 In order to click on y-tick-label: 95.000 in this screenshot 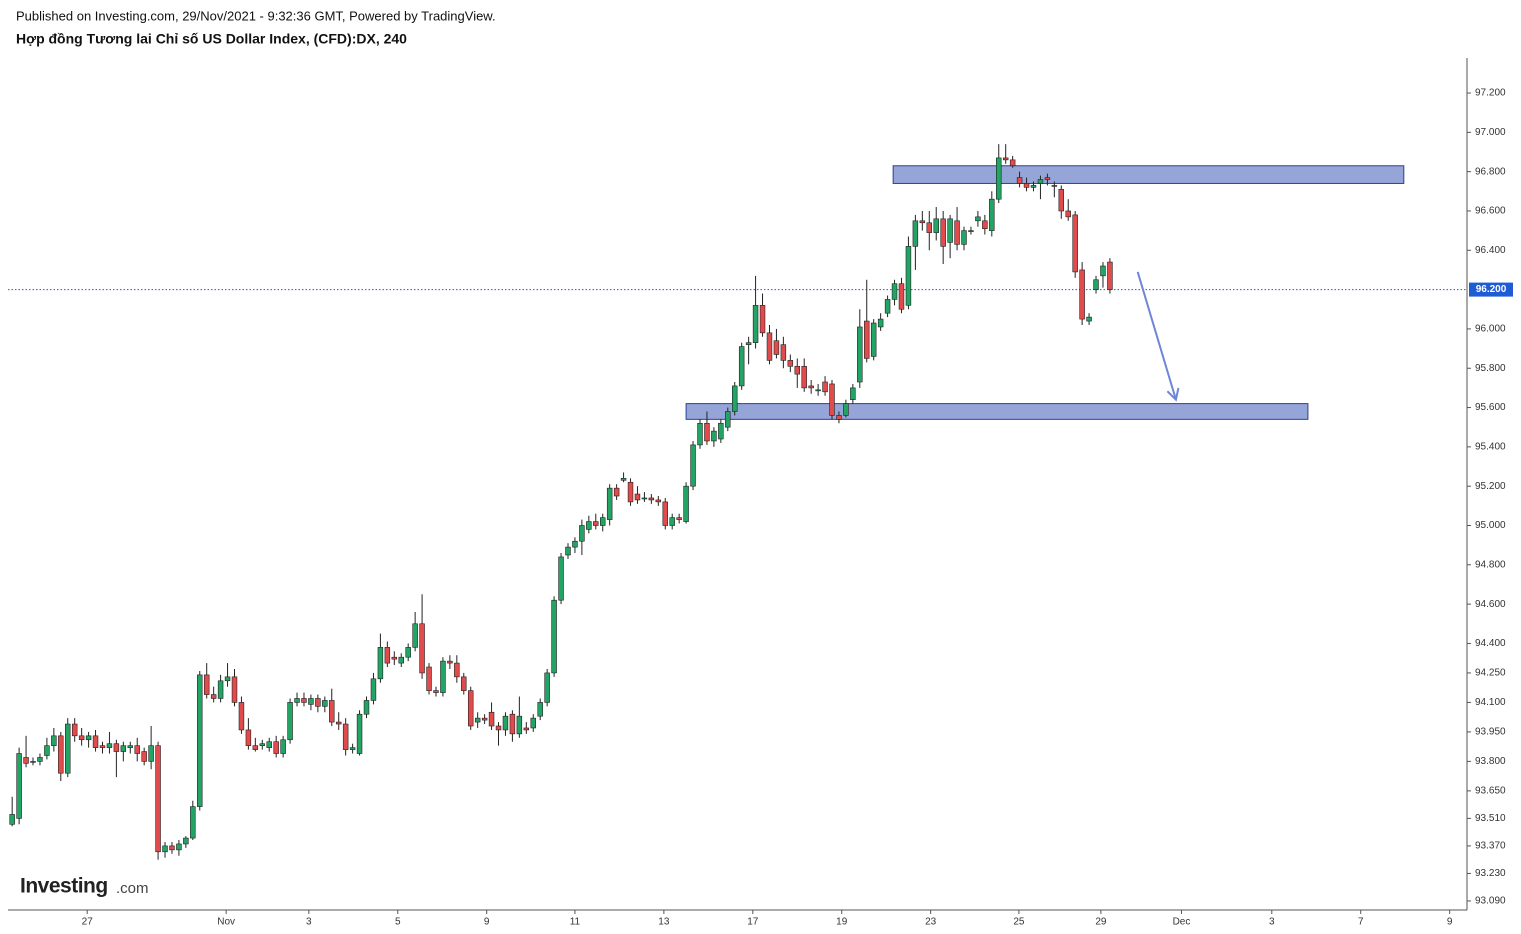, I will do `click(1490, 525)`.